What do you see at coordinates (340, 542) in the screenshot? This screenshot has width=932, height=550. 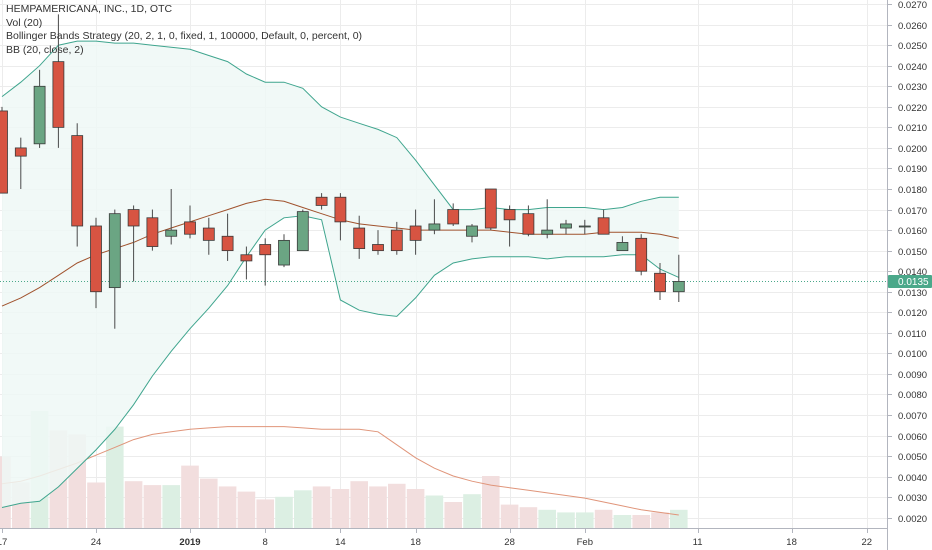 I see `time-tick-label: 14` at bounding box center [340, 542].